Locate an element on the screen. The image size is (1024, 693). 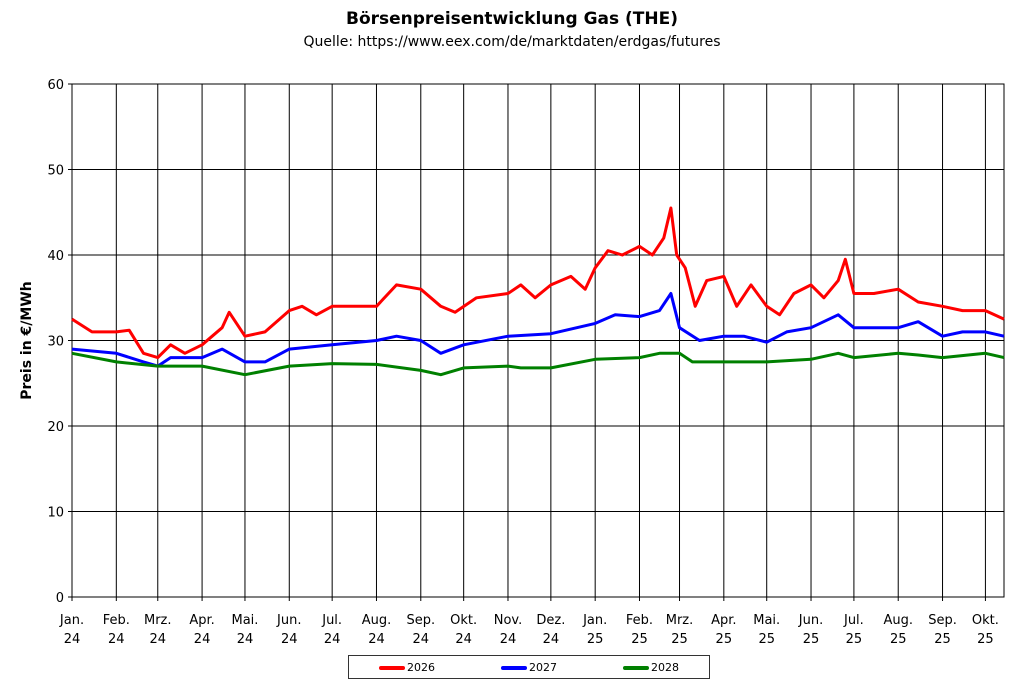
x-tick-label: Dez. is located at coordinates (550, 620).